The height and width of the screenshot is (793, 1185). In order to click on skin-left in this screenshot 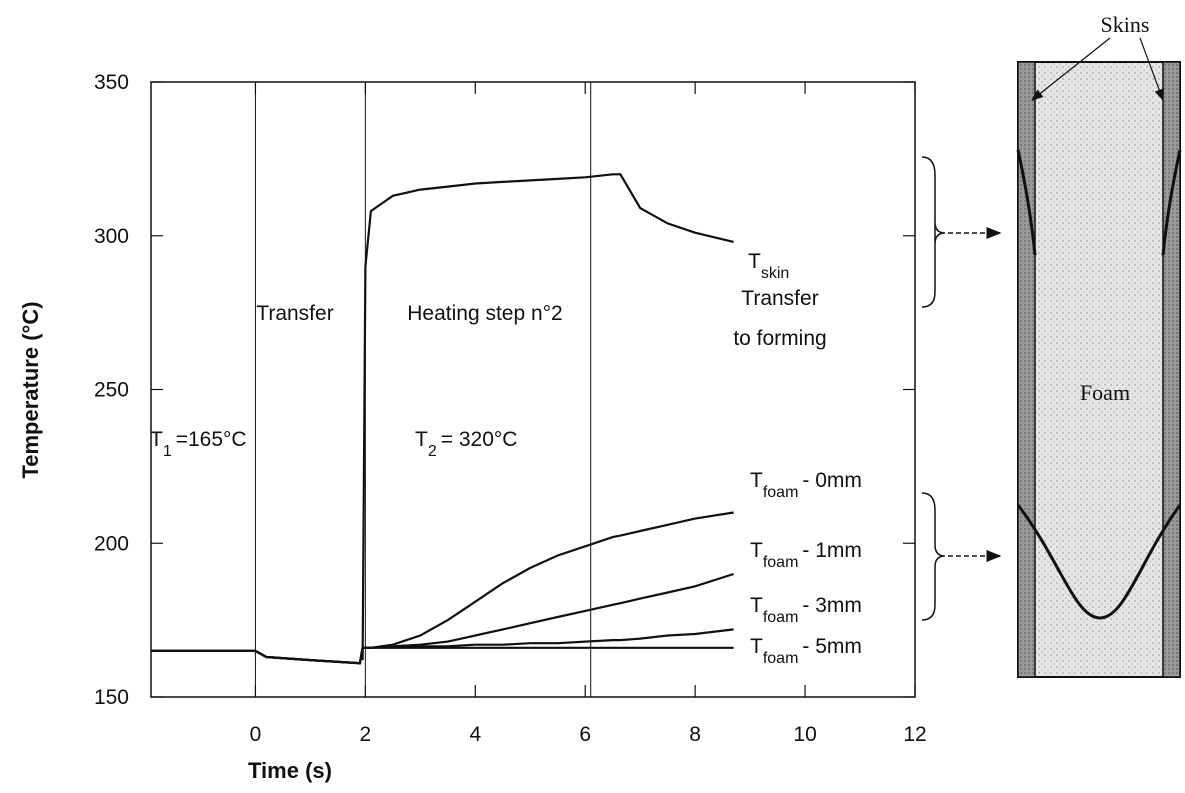, I will do `click(1026, 369)`.